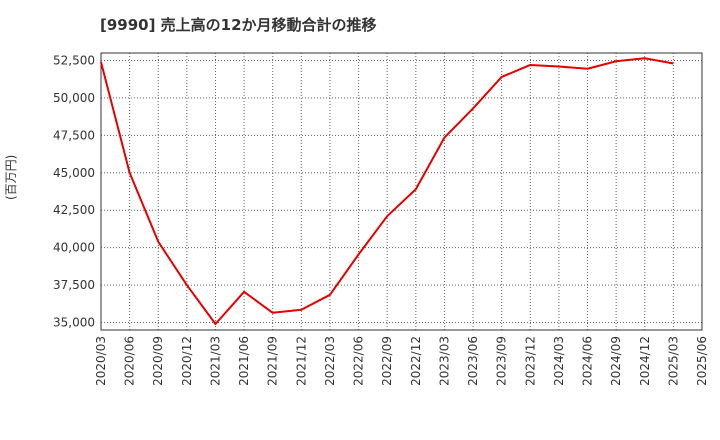  I want to click on y-tick-label: 40,000, so click(74, 248).